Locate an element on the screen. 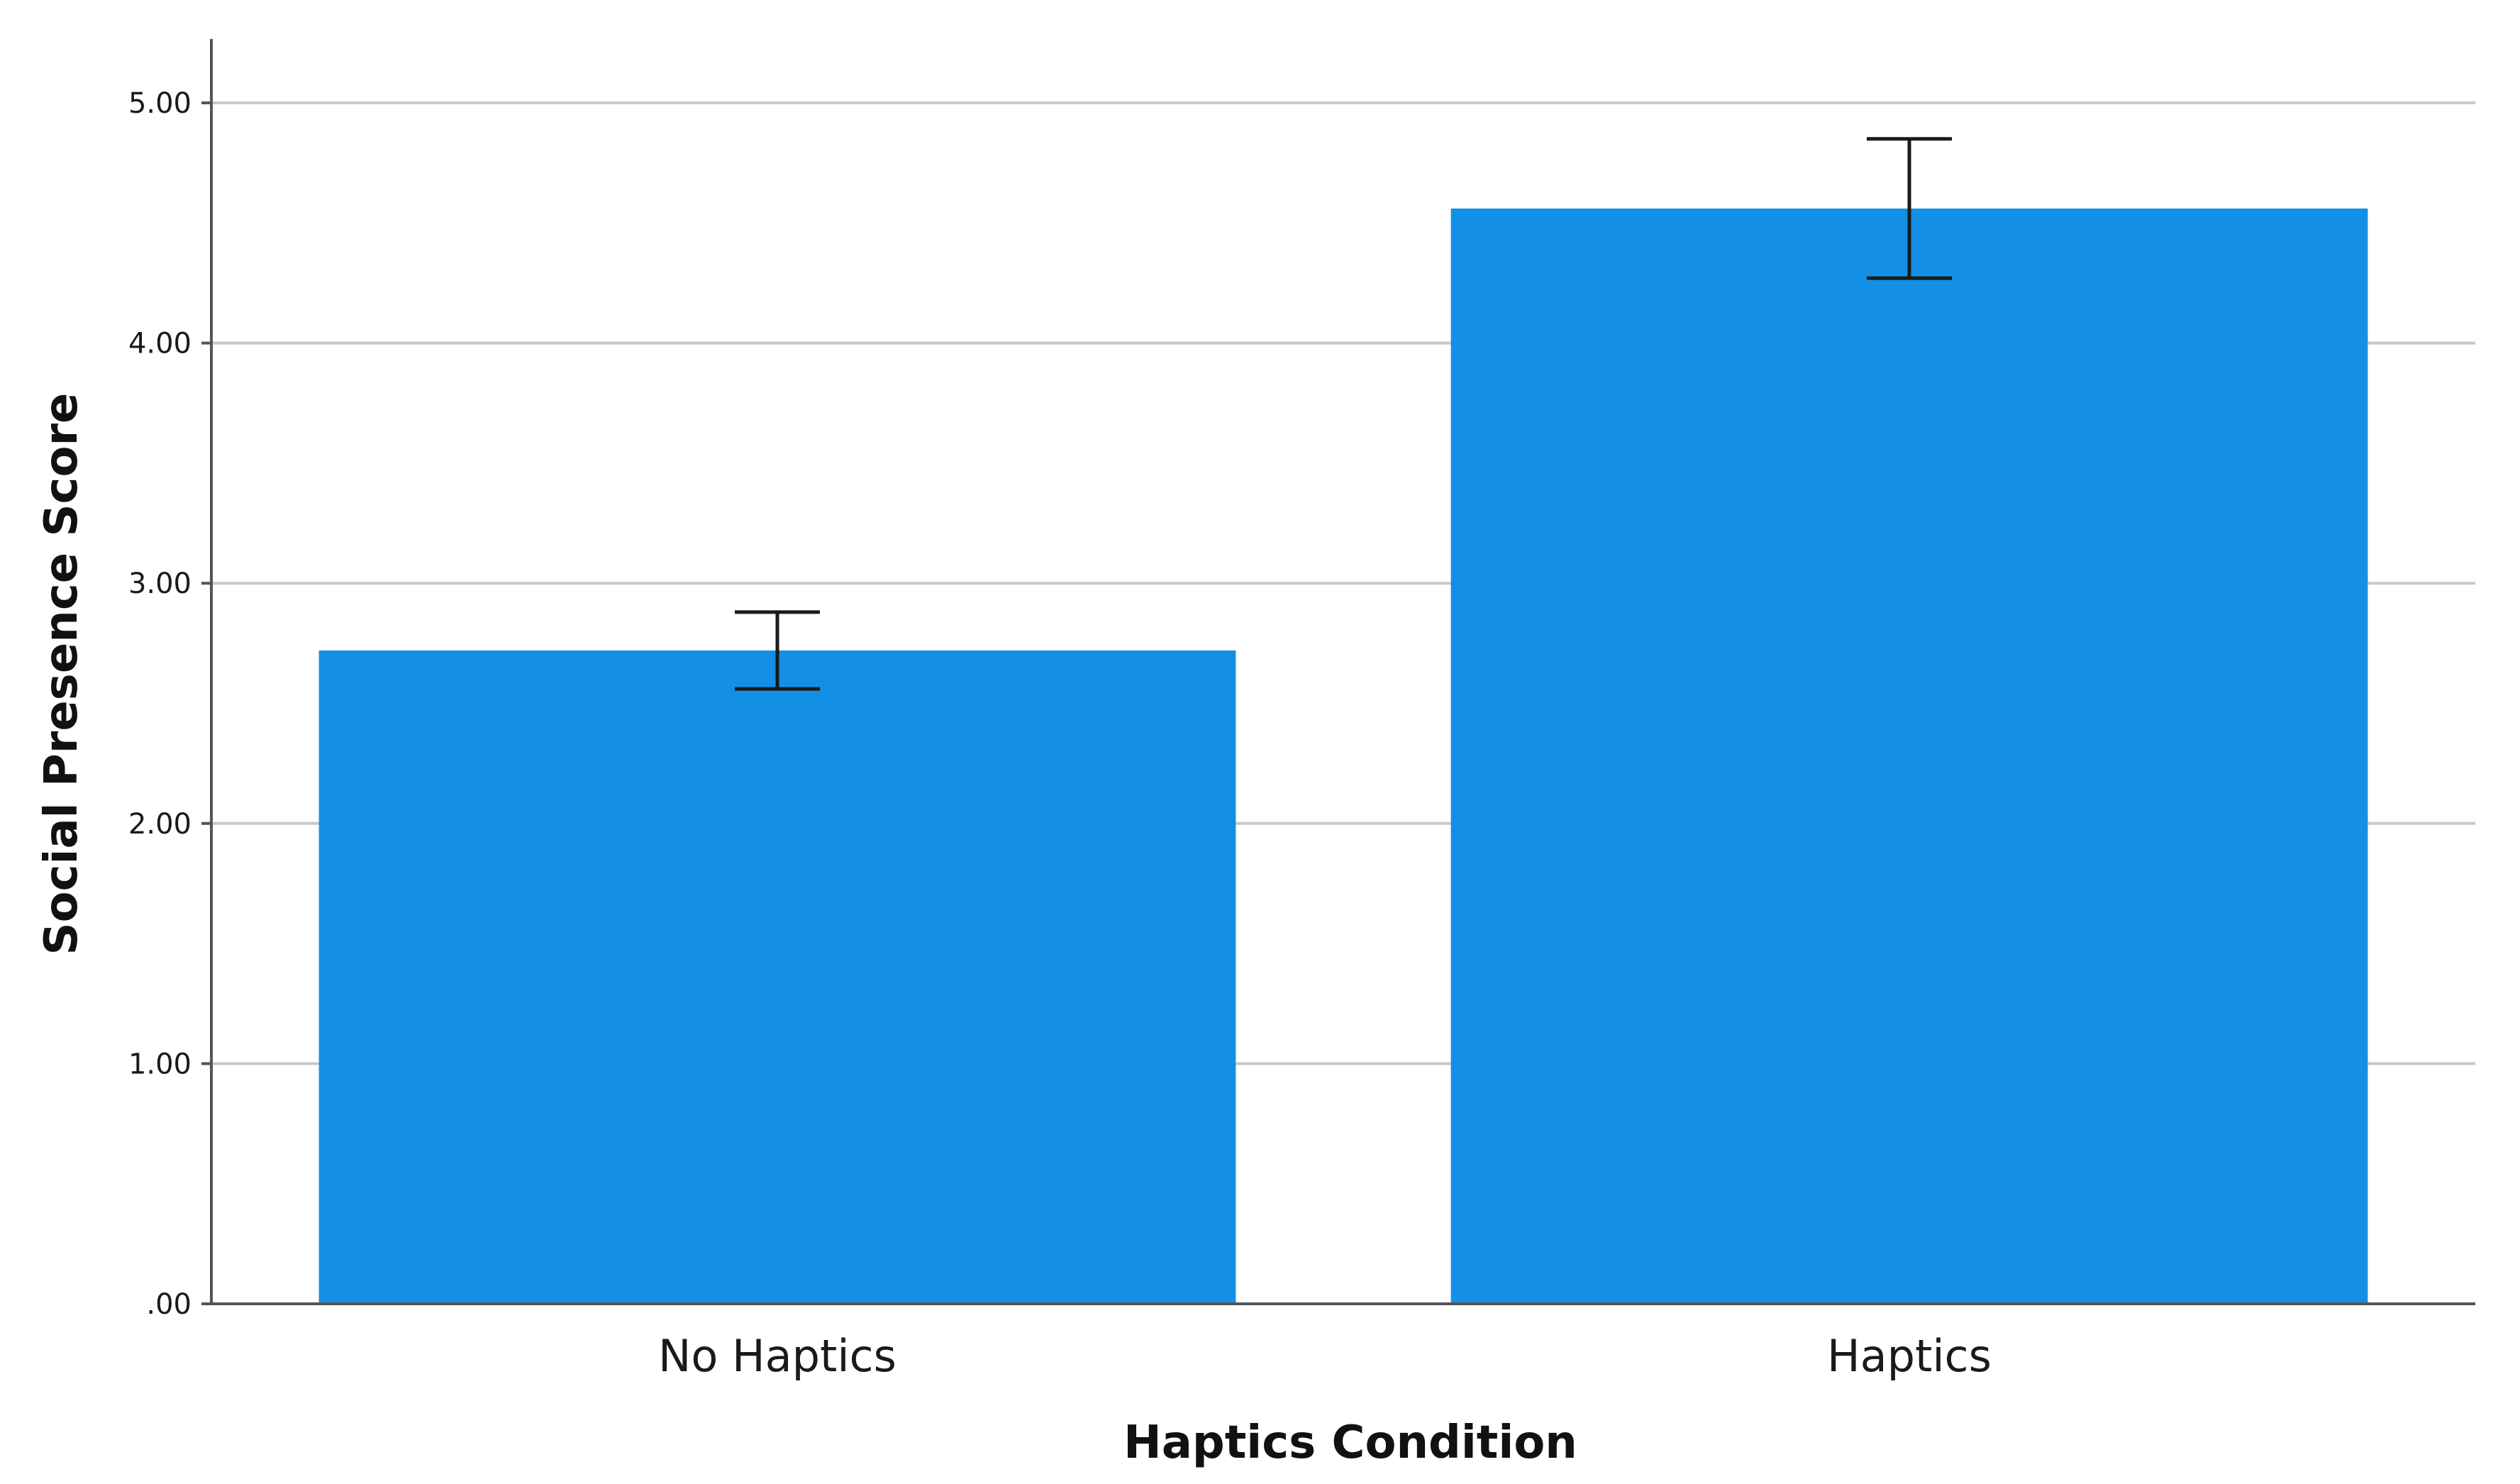  x-category-labels: No Haptics Haptics is located at coordinates (1325, 1356).